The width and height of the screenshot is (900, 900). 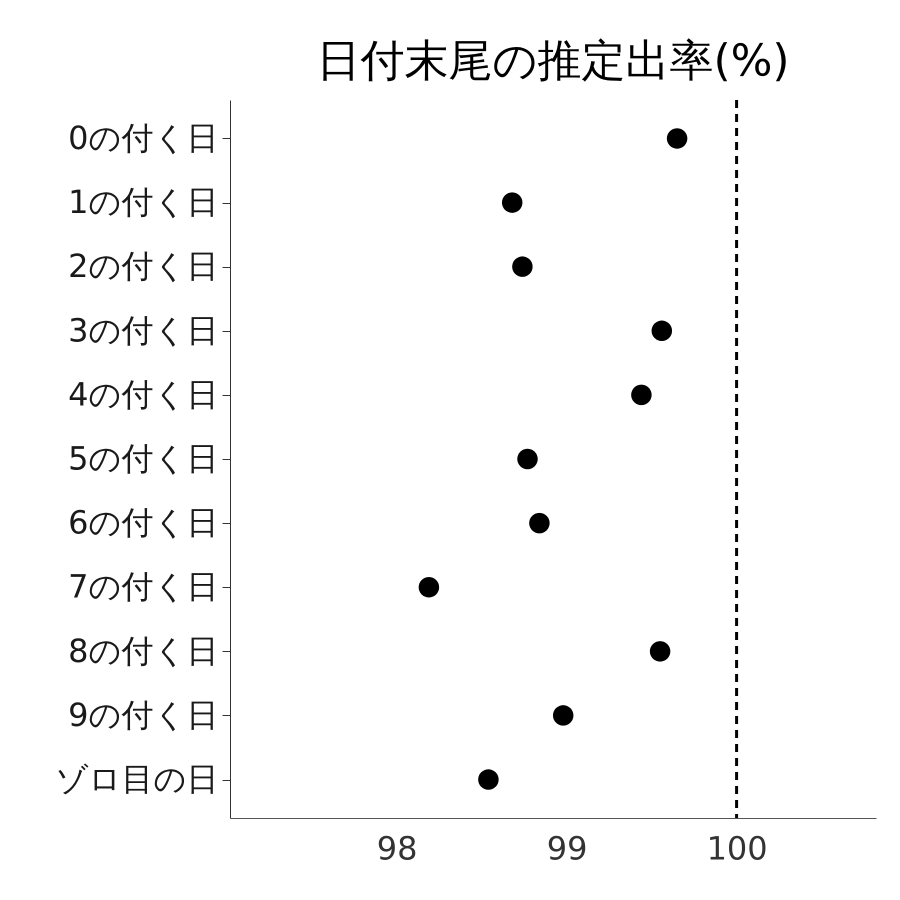 I want to click on y-tick-label: 4の付く日, so click(x=143, y=394).